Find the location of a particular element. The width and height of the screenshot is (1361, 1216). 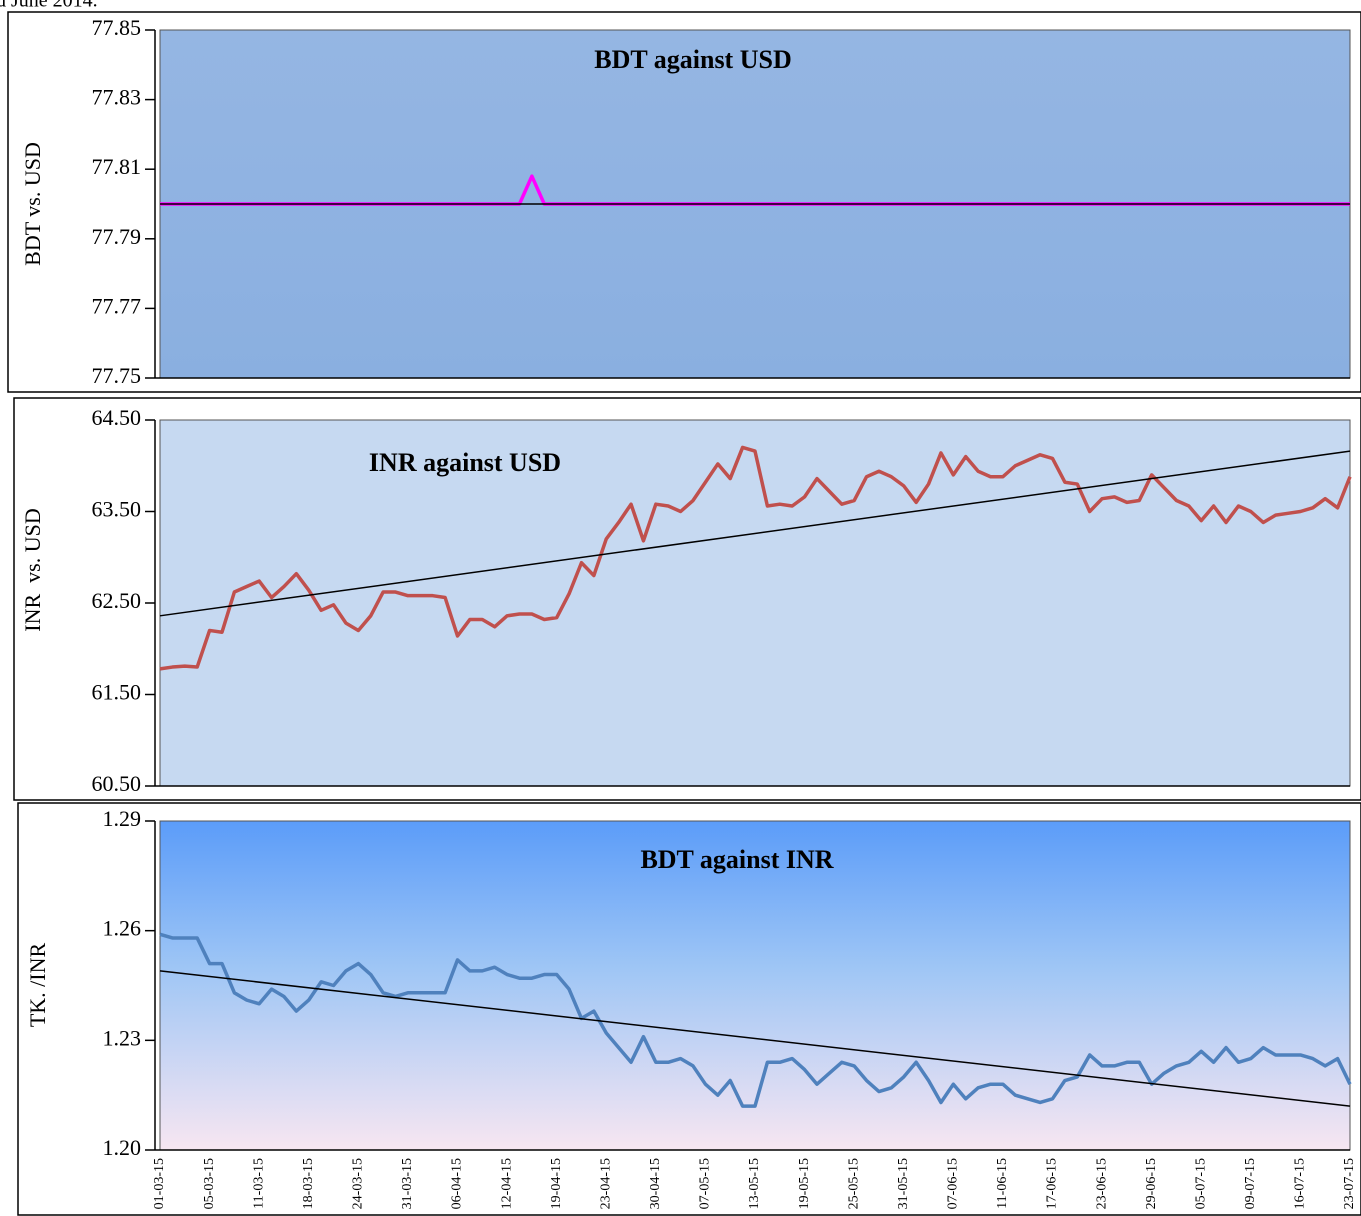

y-tick-label: 1.20 is located at coordinates (122, 1147).